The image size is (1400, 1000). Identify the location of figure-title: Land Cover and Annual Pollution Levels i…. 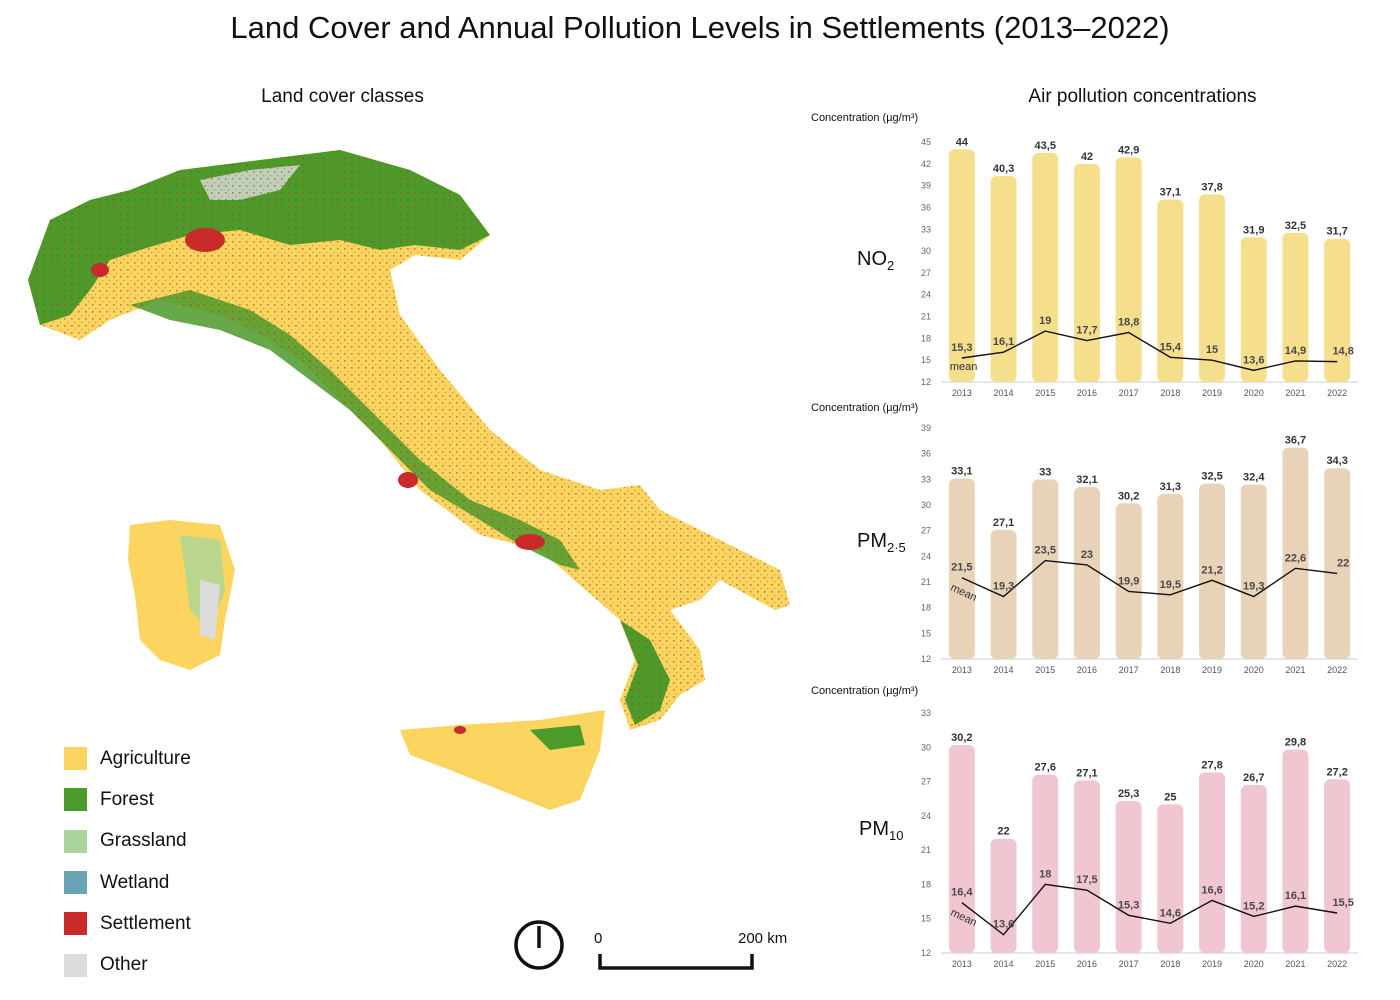
(700, 27).